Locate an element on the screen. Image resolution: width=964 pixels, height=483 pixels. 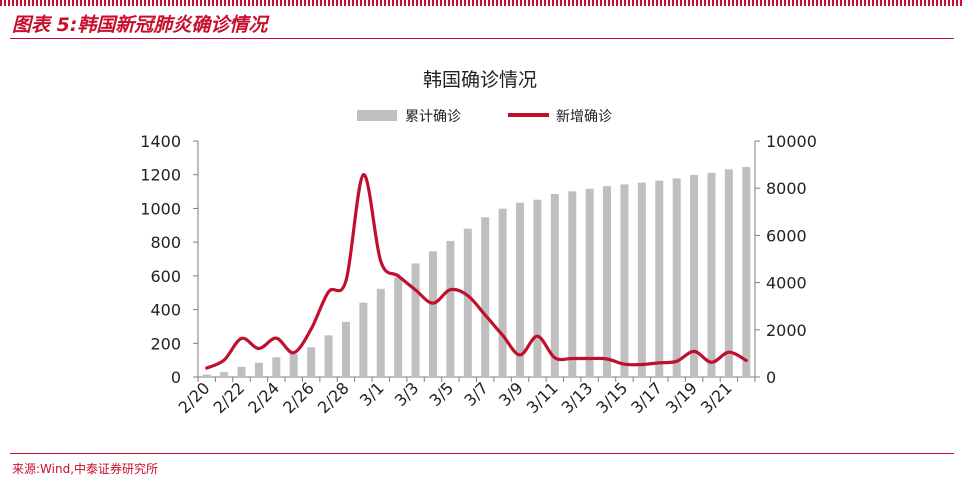
x-tick-label: 3/19 is located at coordinates (681, 397).